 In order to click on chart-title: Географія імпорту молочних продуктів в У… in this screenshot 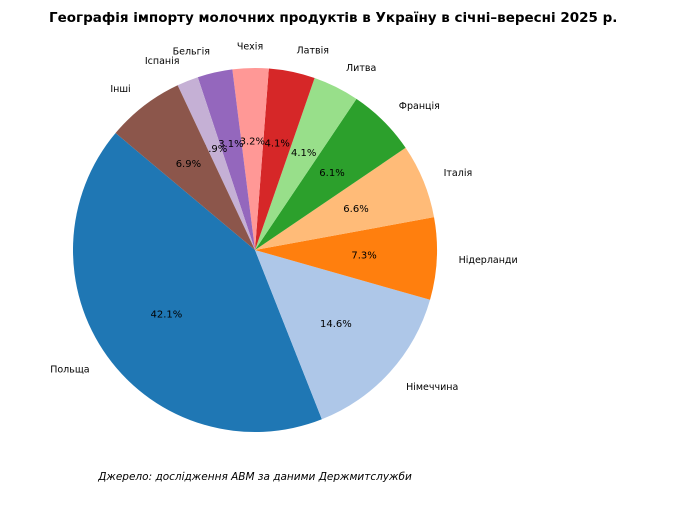, I will do `click(333, 18)`.